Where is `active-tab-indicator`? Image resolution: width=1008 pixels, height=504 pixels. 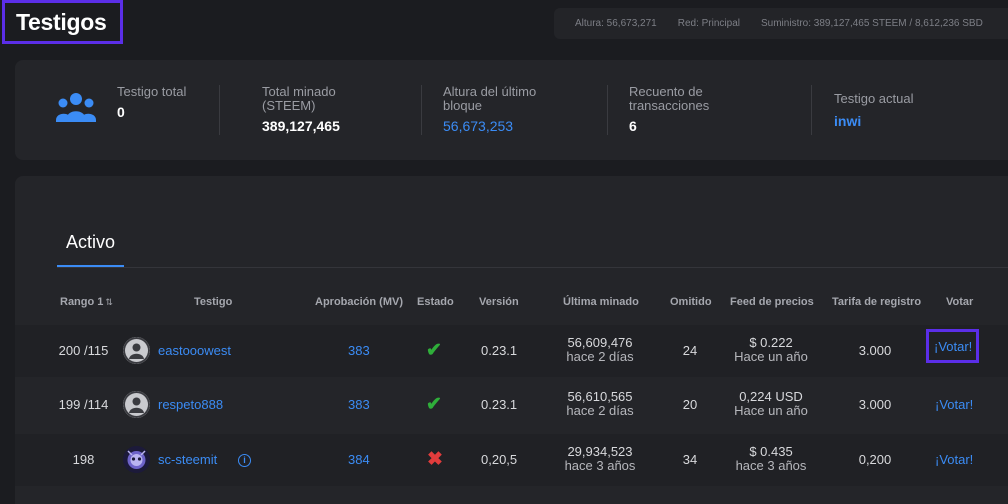
active-tab-indicator is located at coordinates (90, 266).